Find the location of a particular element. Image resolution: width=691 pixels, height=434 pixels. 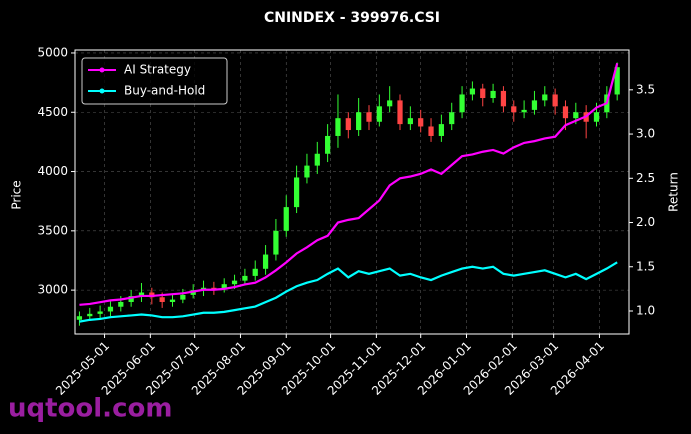

legend-label: AI Strategy is located at coordinates (157, 70).